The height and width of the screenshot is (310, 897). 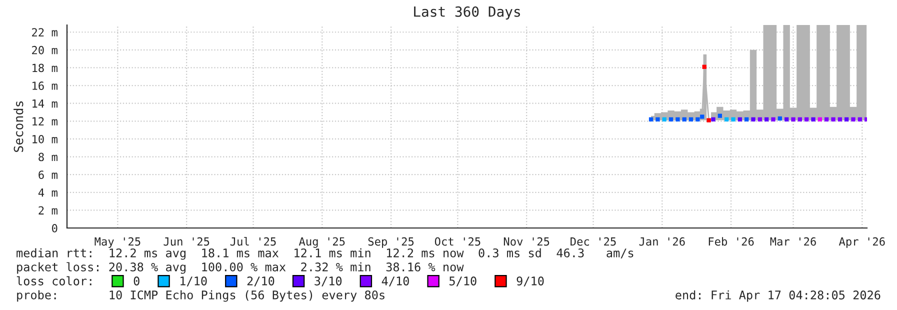 I want to click on y-tick-label: 18 m, so click(x=45, y=68).